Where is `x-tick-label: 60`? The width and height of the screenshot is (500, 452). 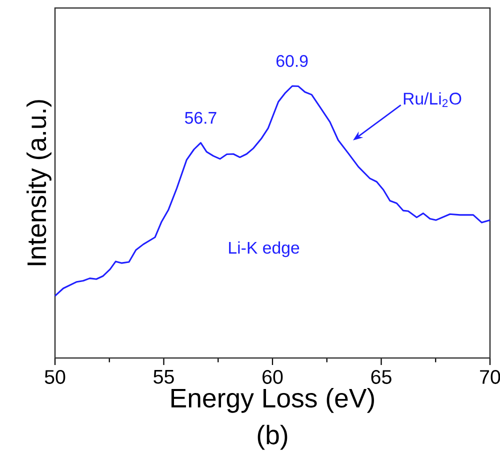
x-tick-label: 60 is located at coordinates (272, 377).